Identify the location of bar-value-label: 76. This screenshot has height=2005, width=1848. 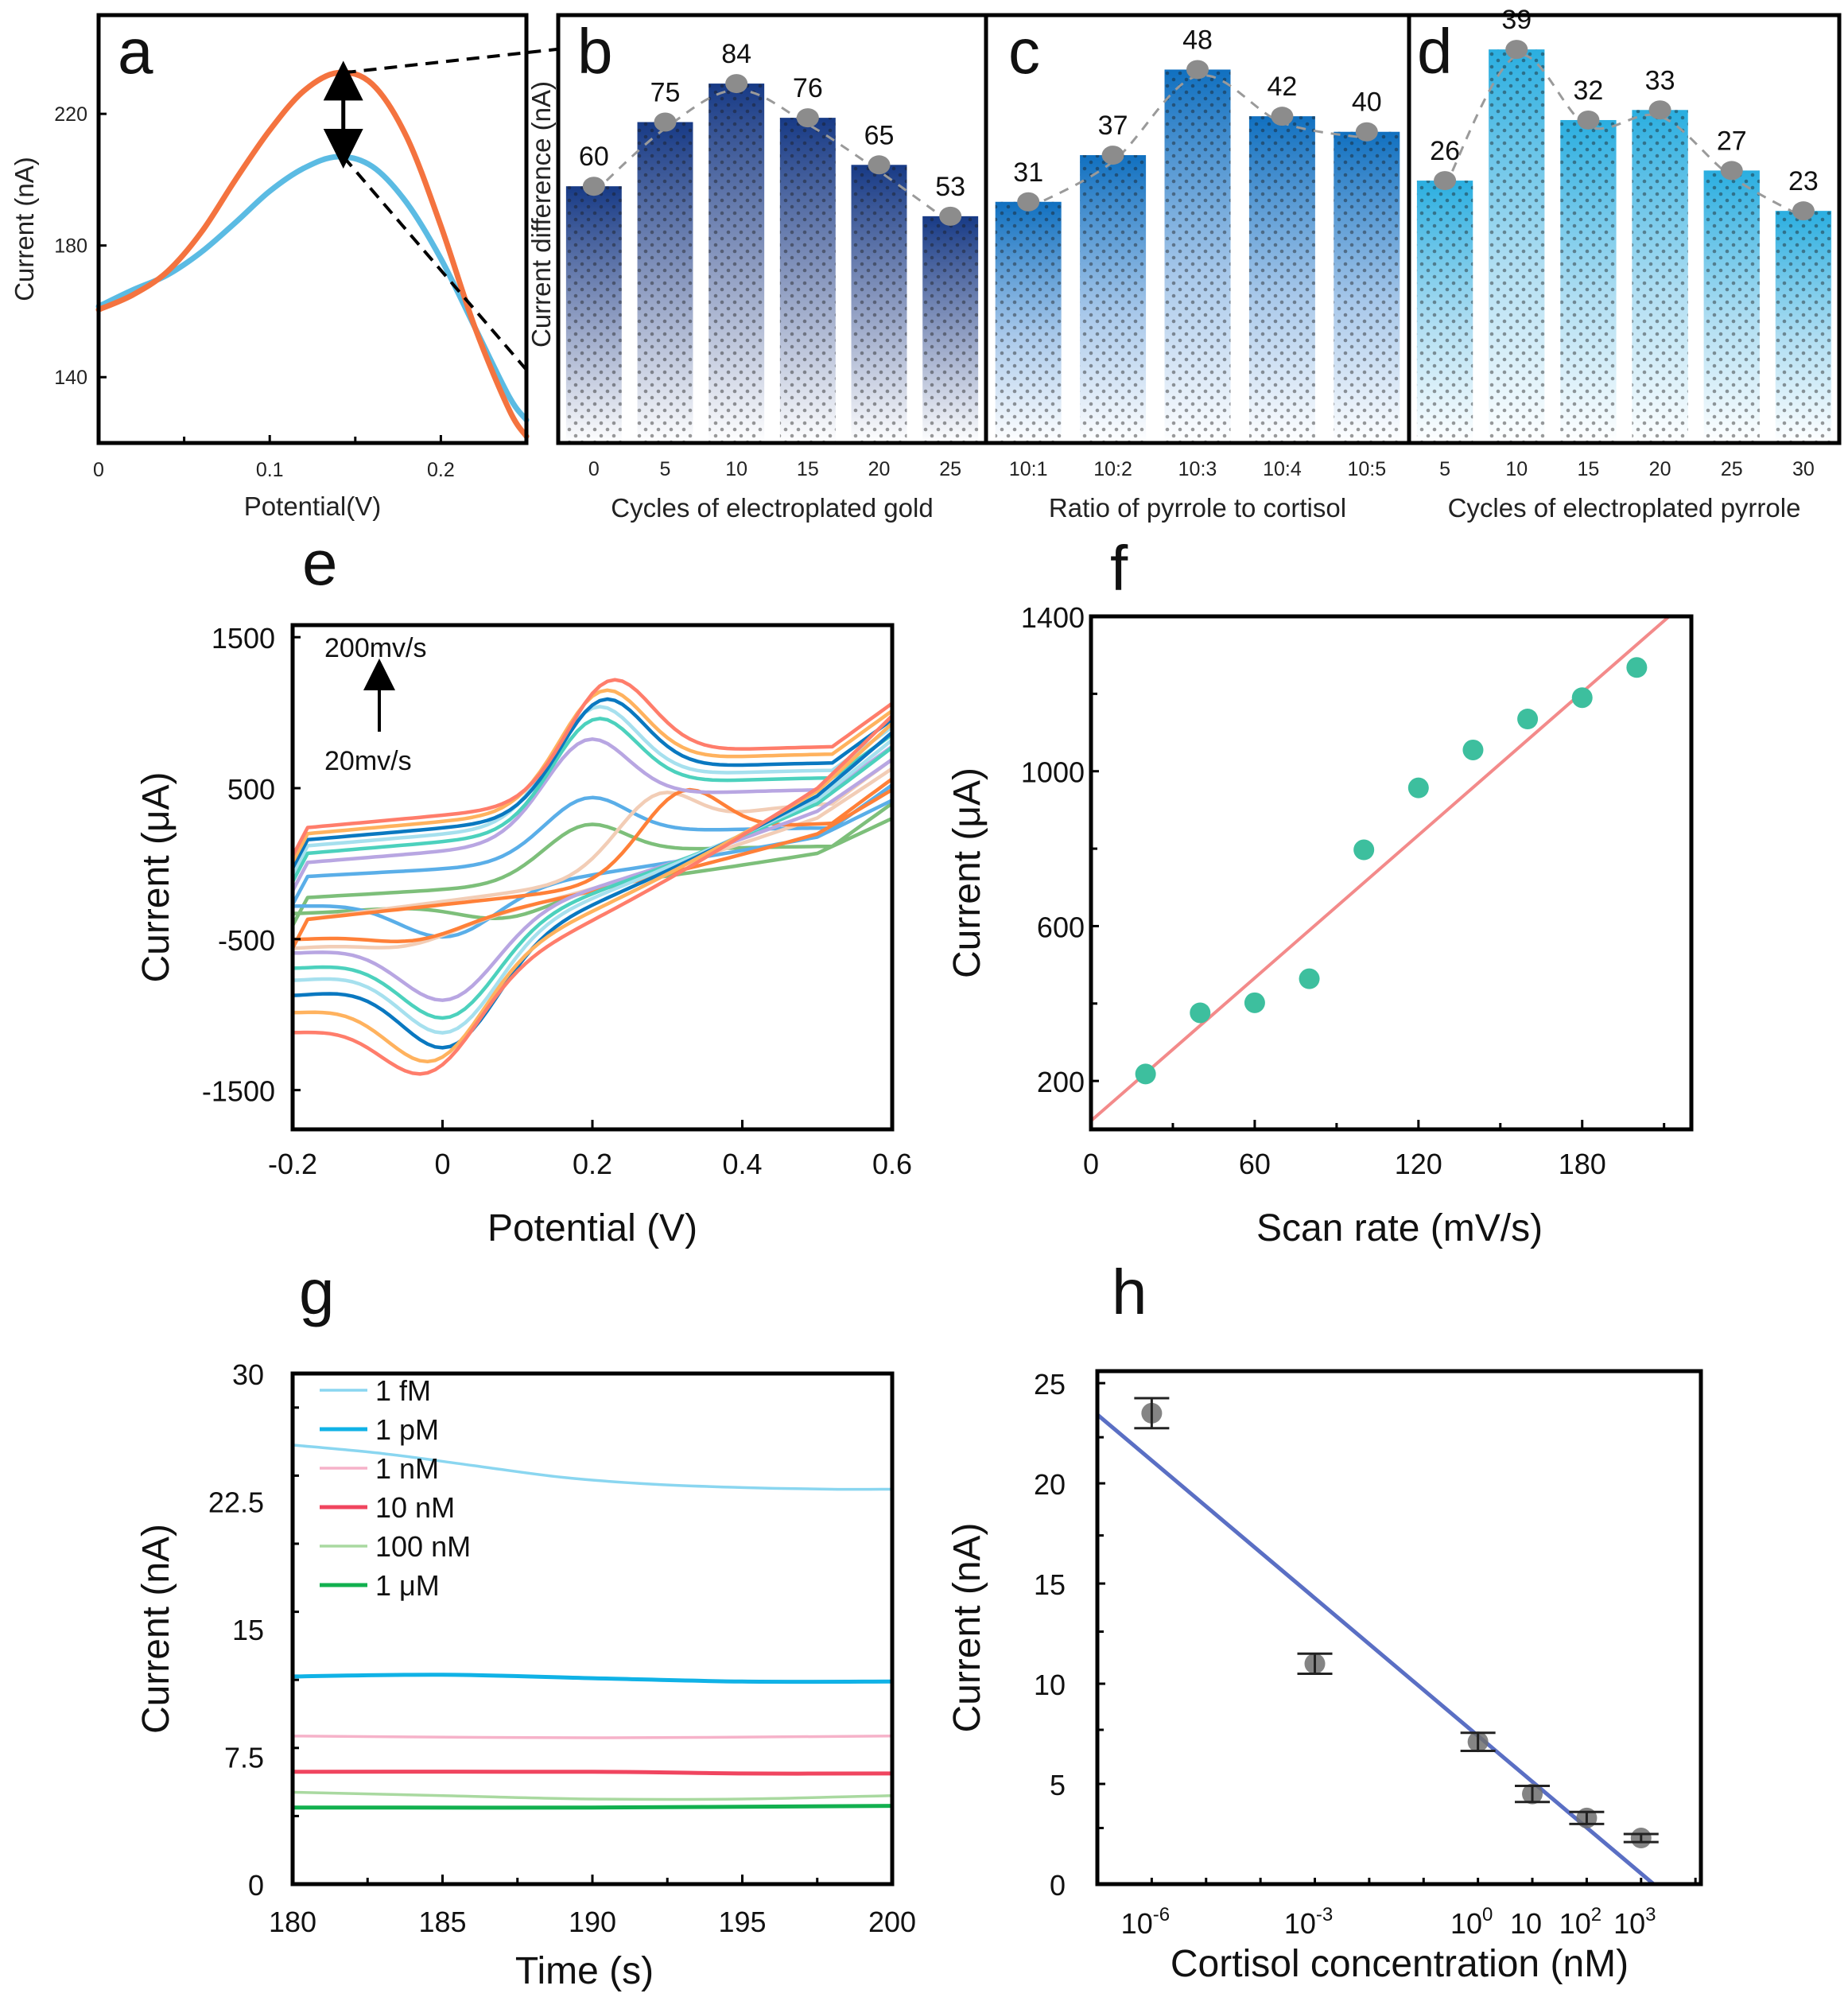
(808, 88).